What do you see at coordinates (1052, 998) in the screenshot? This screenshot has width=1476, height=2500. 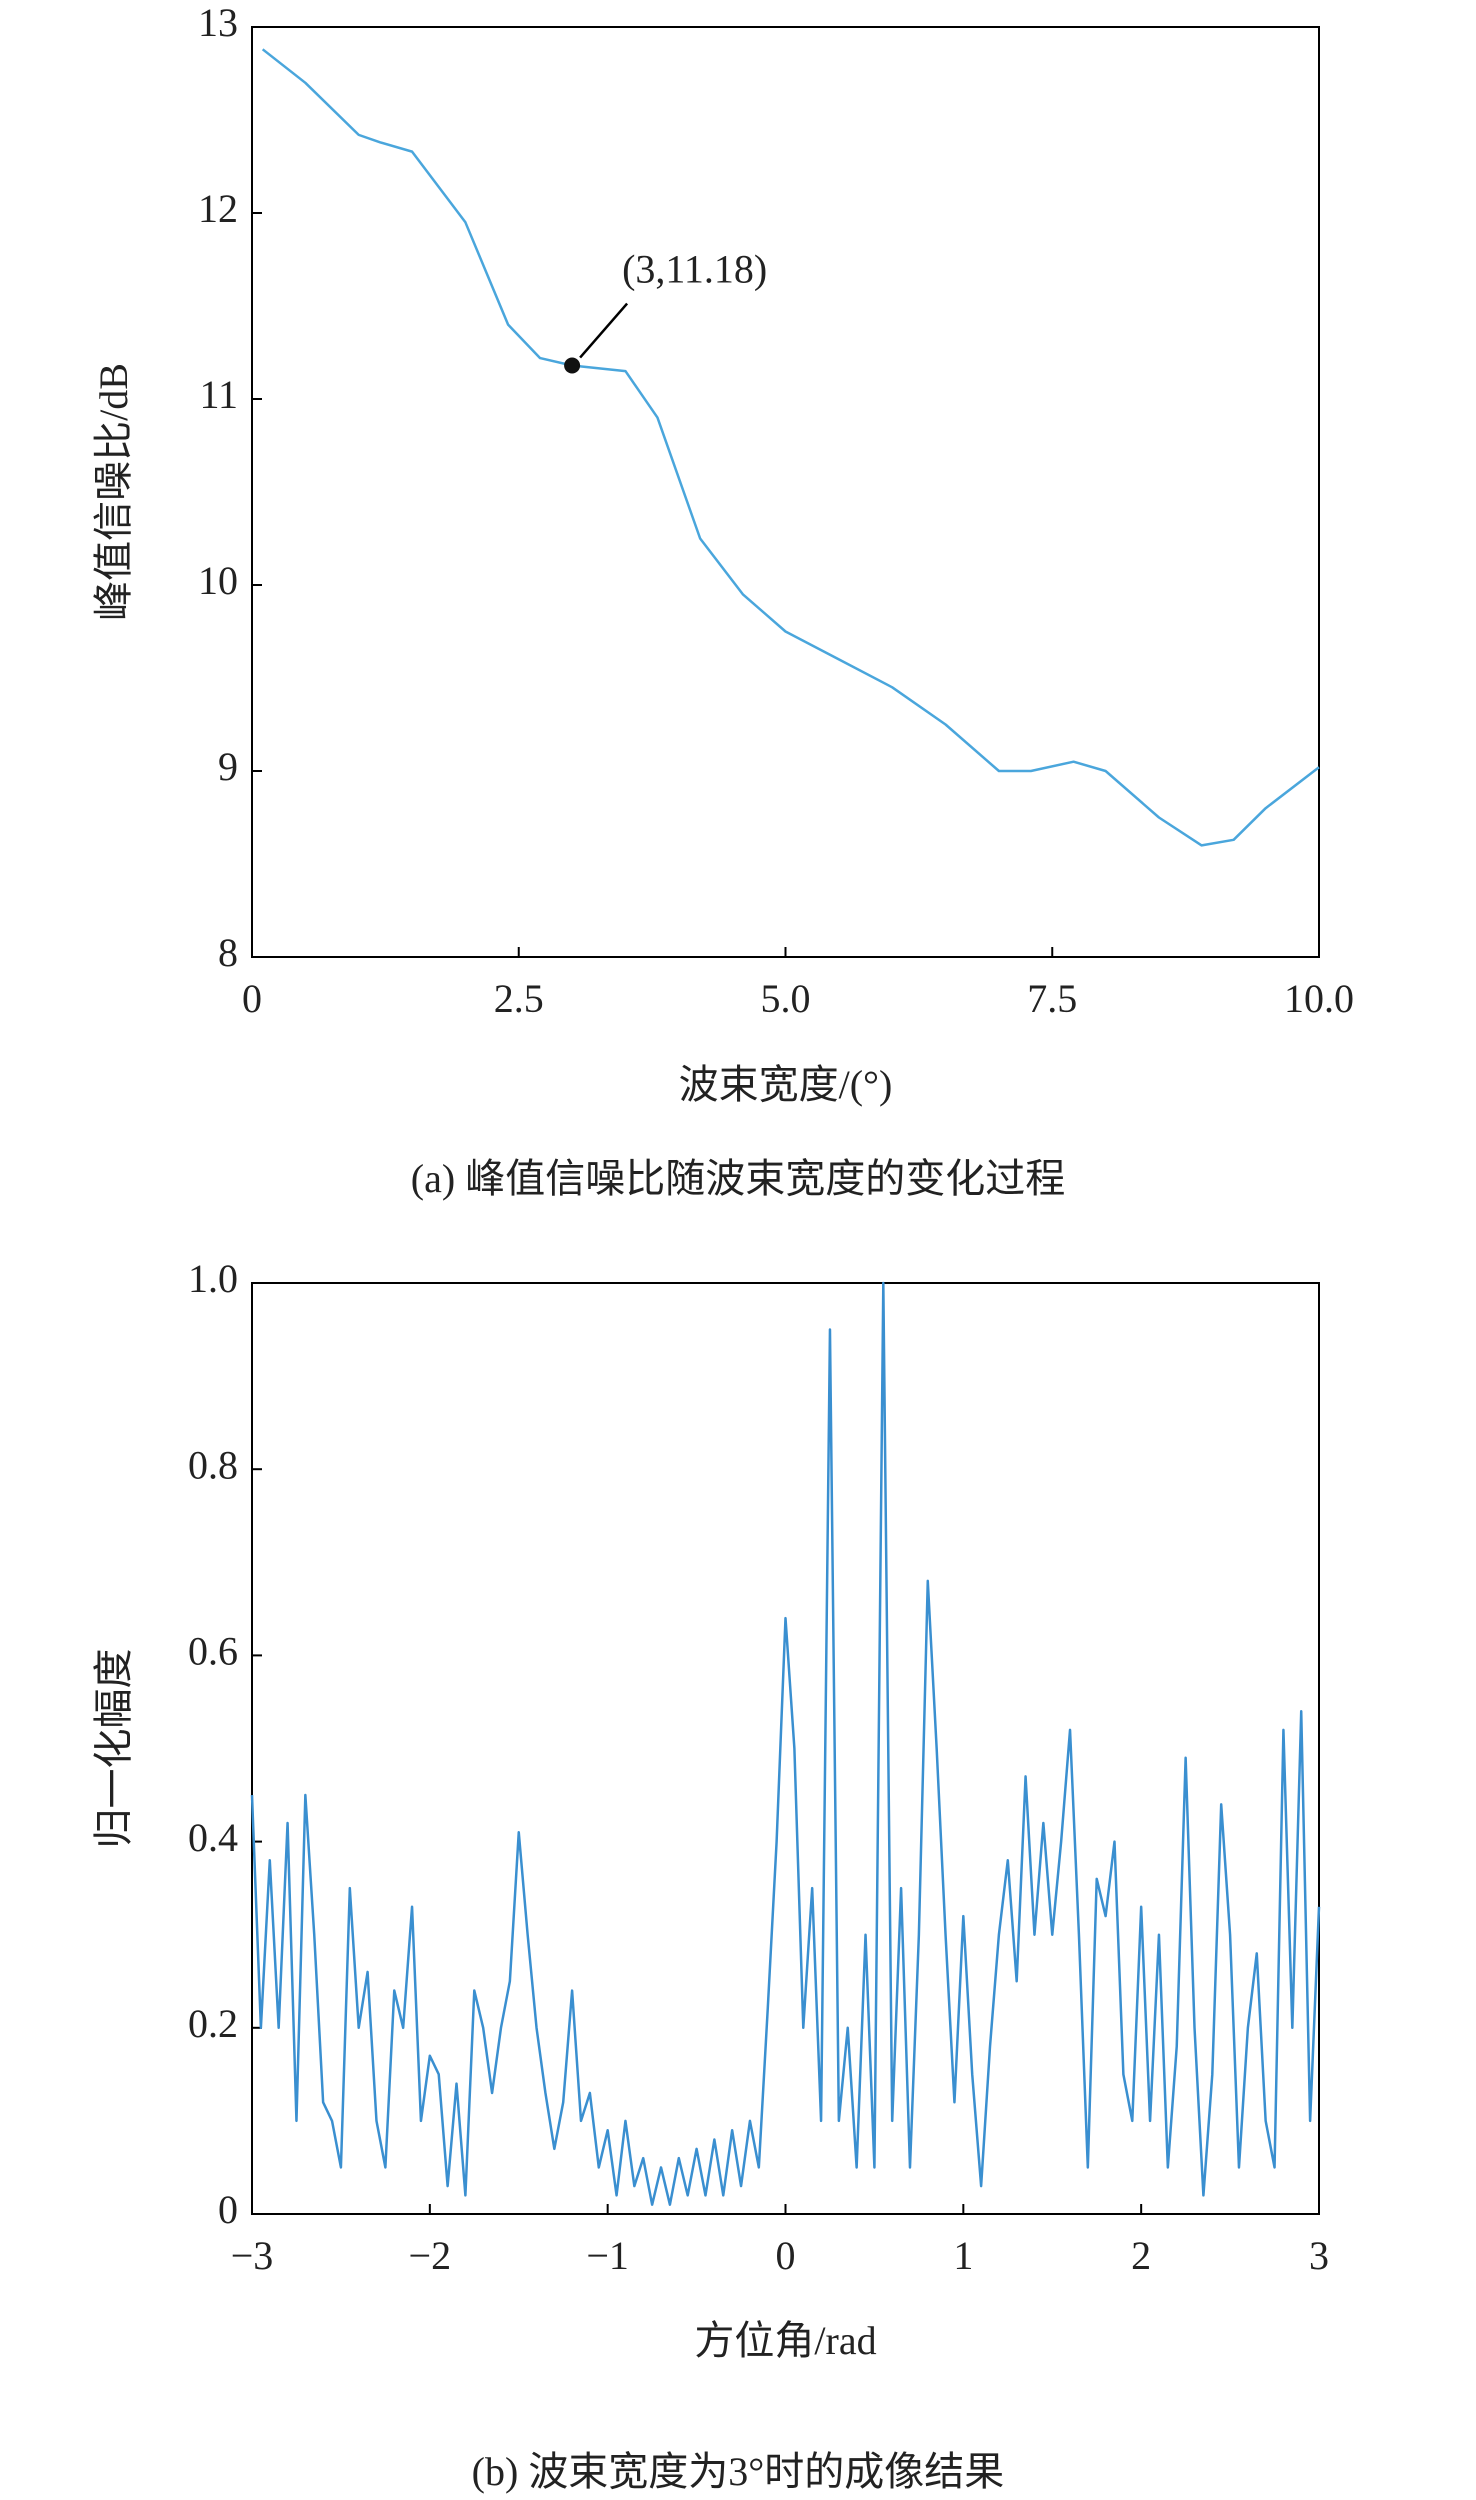 I see `x-tick-label: 7.5` at bounding box center [1052, 998].